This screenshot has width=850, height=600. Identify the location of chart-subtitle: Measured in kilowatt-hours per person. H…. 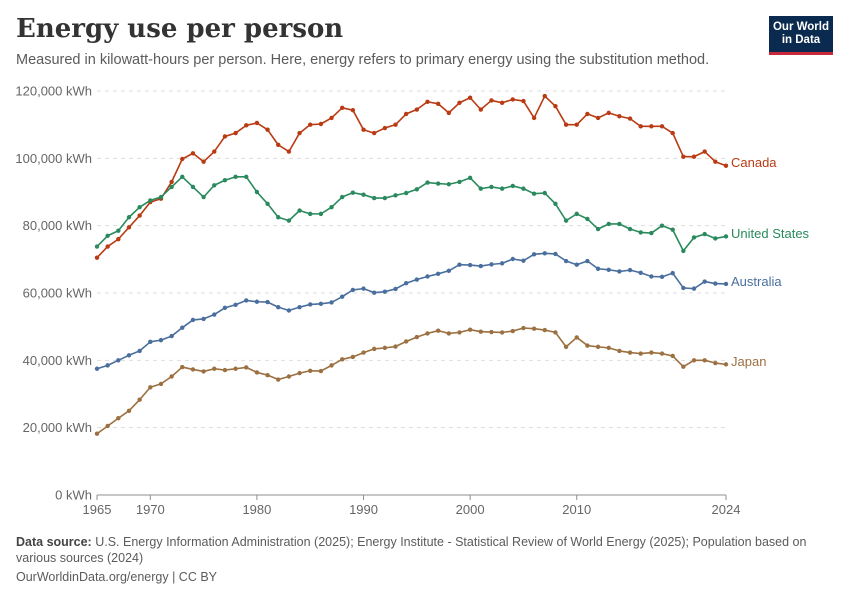
(363, 60).